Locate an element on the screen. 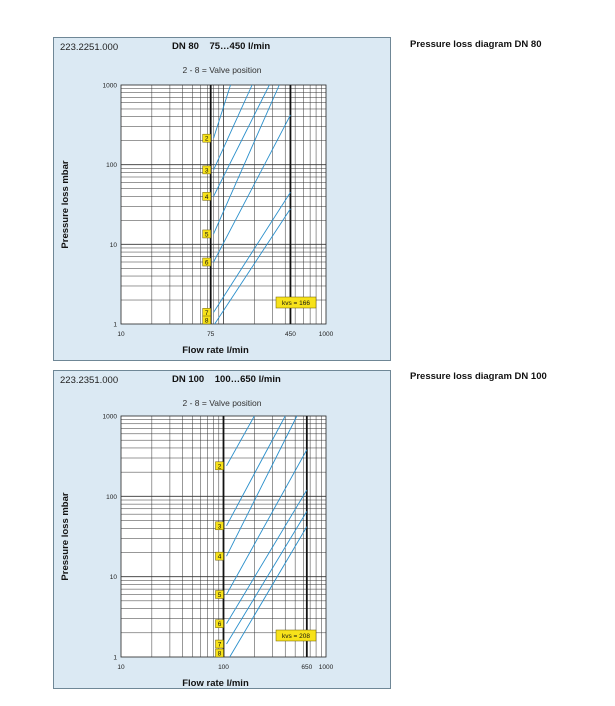  kvs-label: kvs = 166 is located at coordinates (296, 303).